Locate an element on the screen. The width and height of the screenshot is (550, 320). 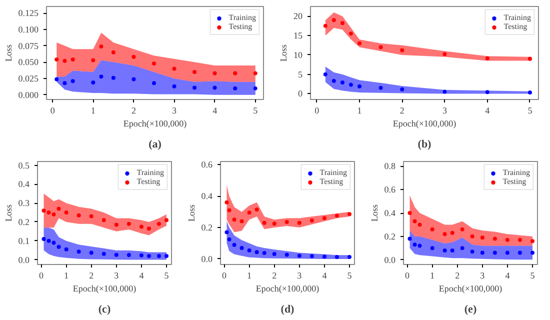
x-tick-label: 5 is located at coordinates (530, 111).